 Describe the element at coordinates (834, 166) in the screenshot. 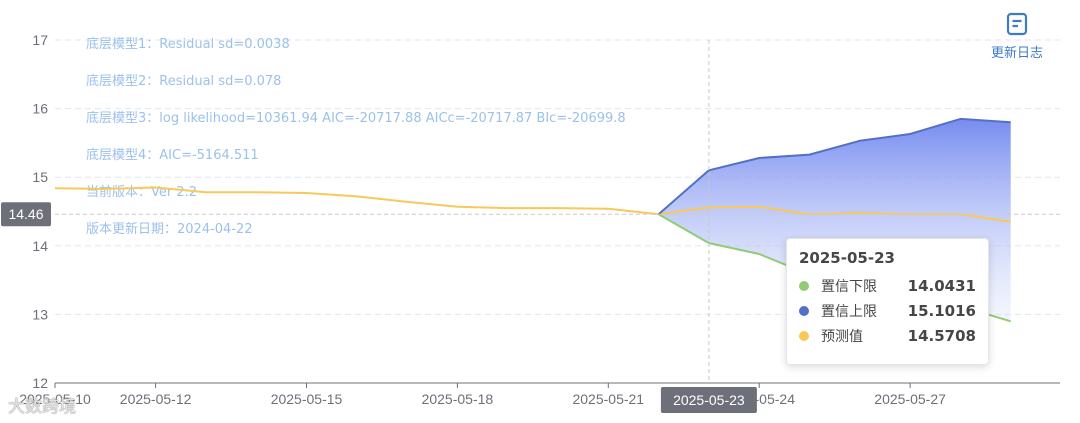

I see `series-line-upper` at that location.